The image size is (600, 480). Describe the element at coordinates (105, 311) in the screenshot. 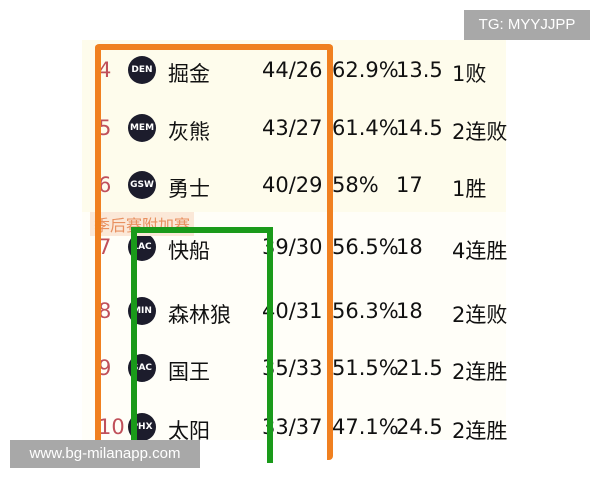

I see `rank-number: 8` at that location.